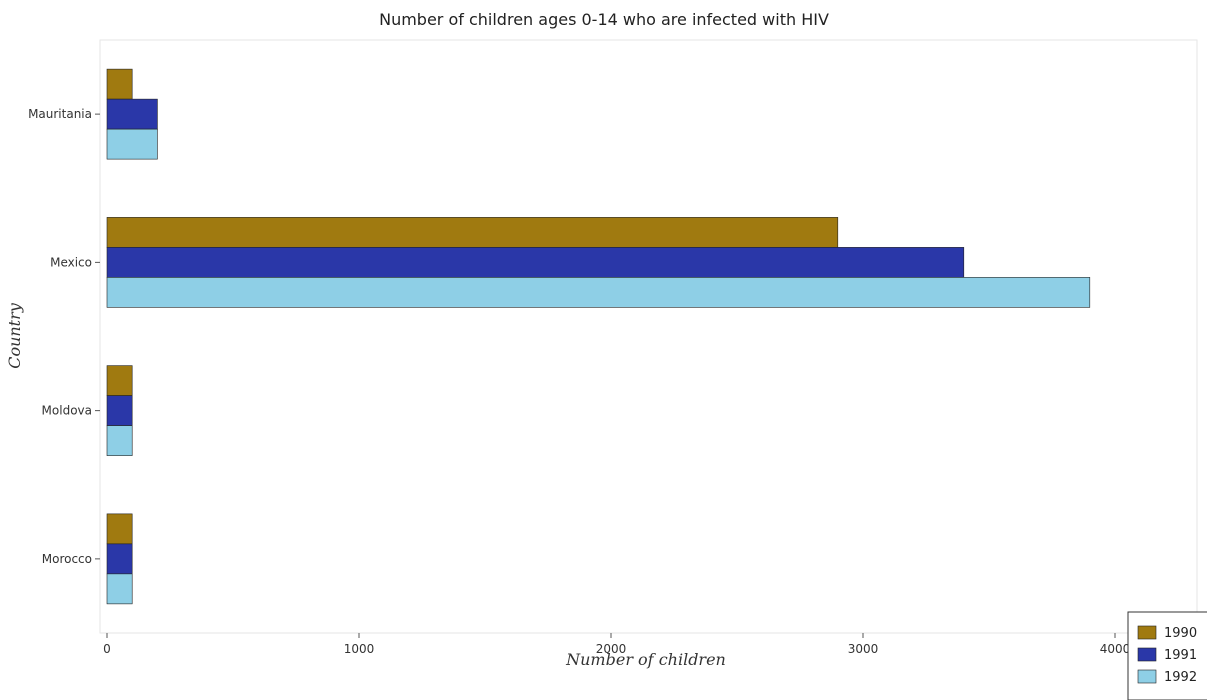  Describe the element at coordinates (119, 589) in the screenshot. I see `bar-1992-morocco` at that location.